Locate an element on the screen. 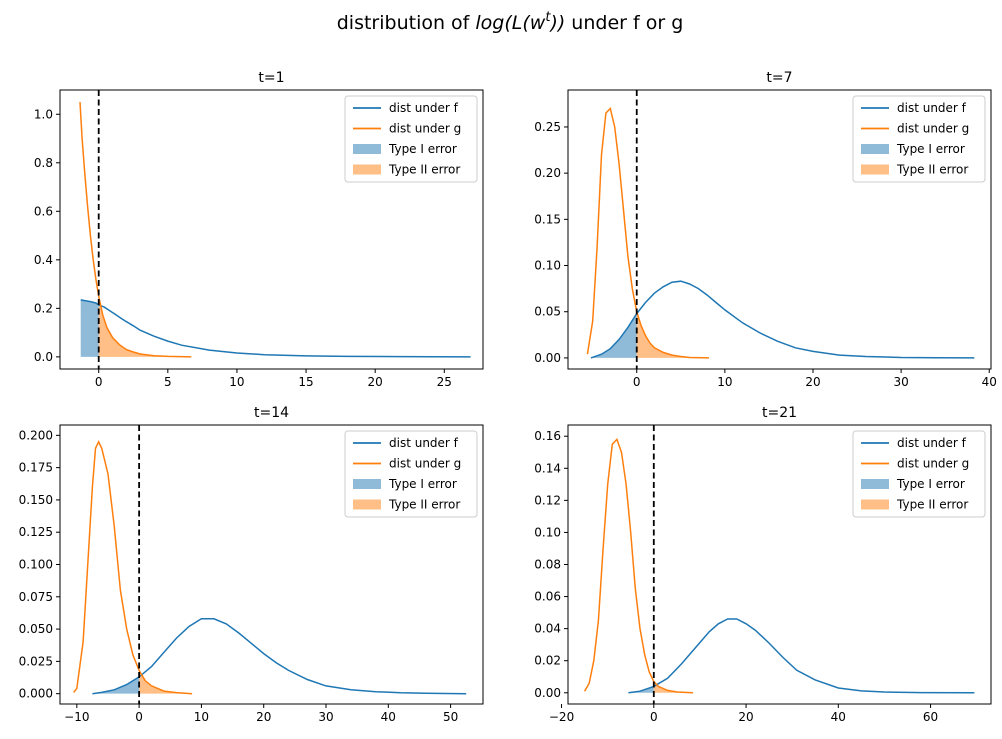  y-tick-label: 0.10 is located at coordinates (547, 266).